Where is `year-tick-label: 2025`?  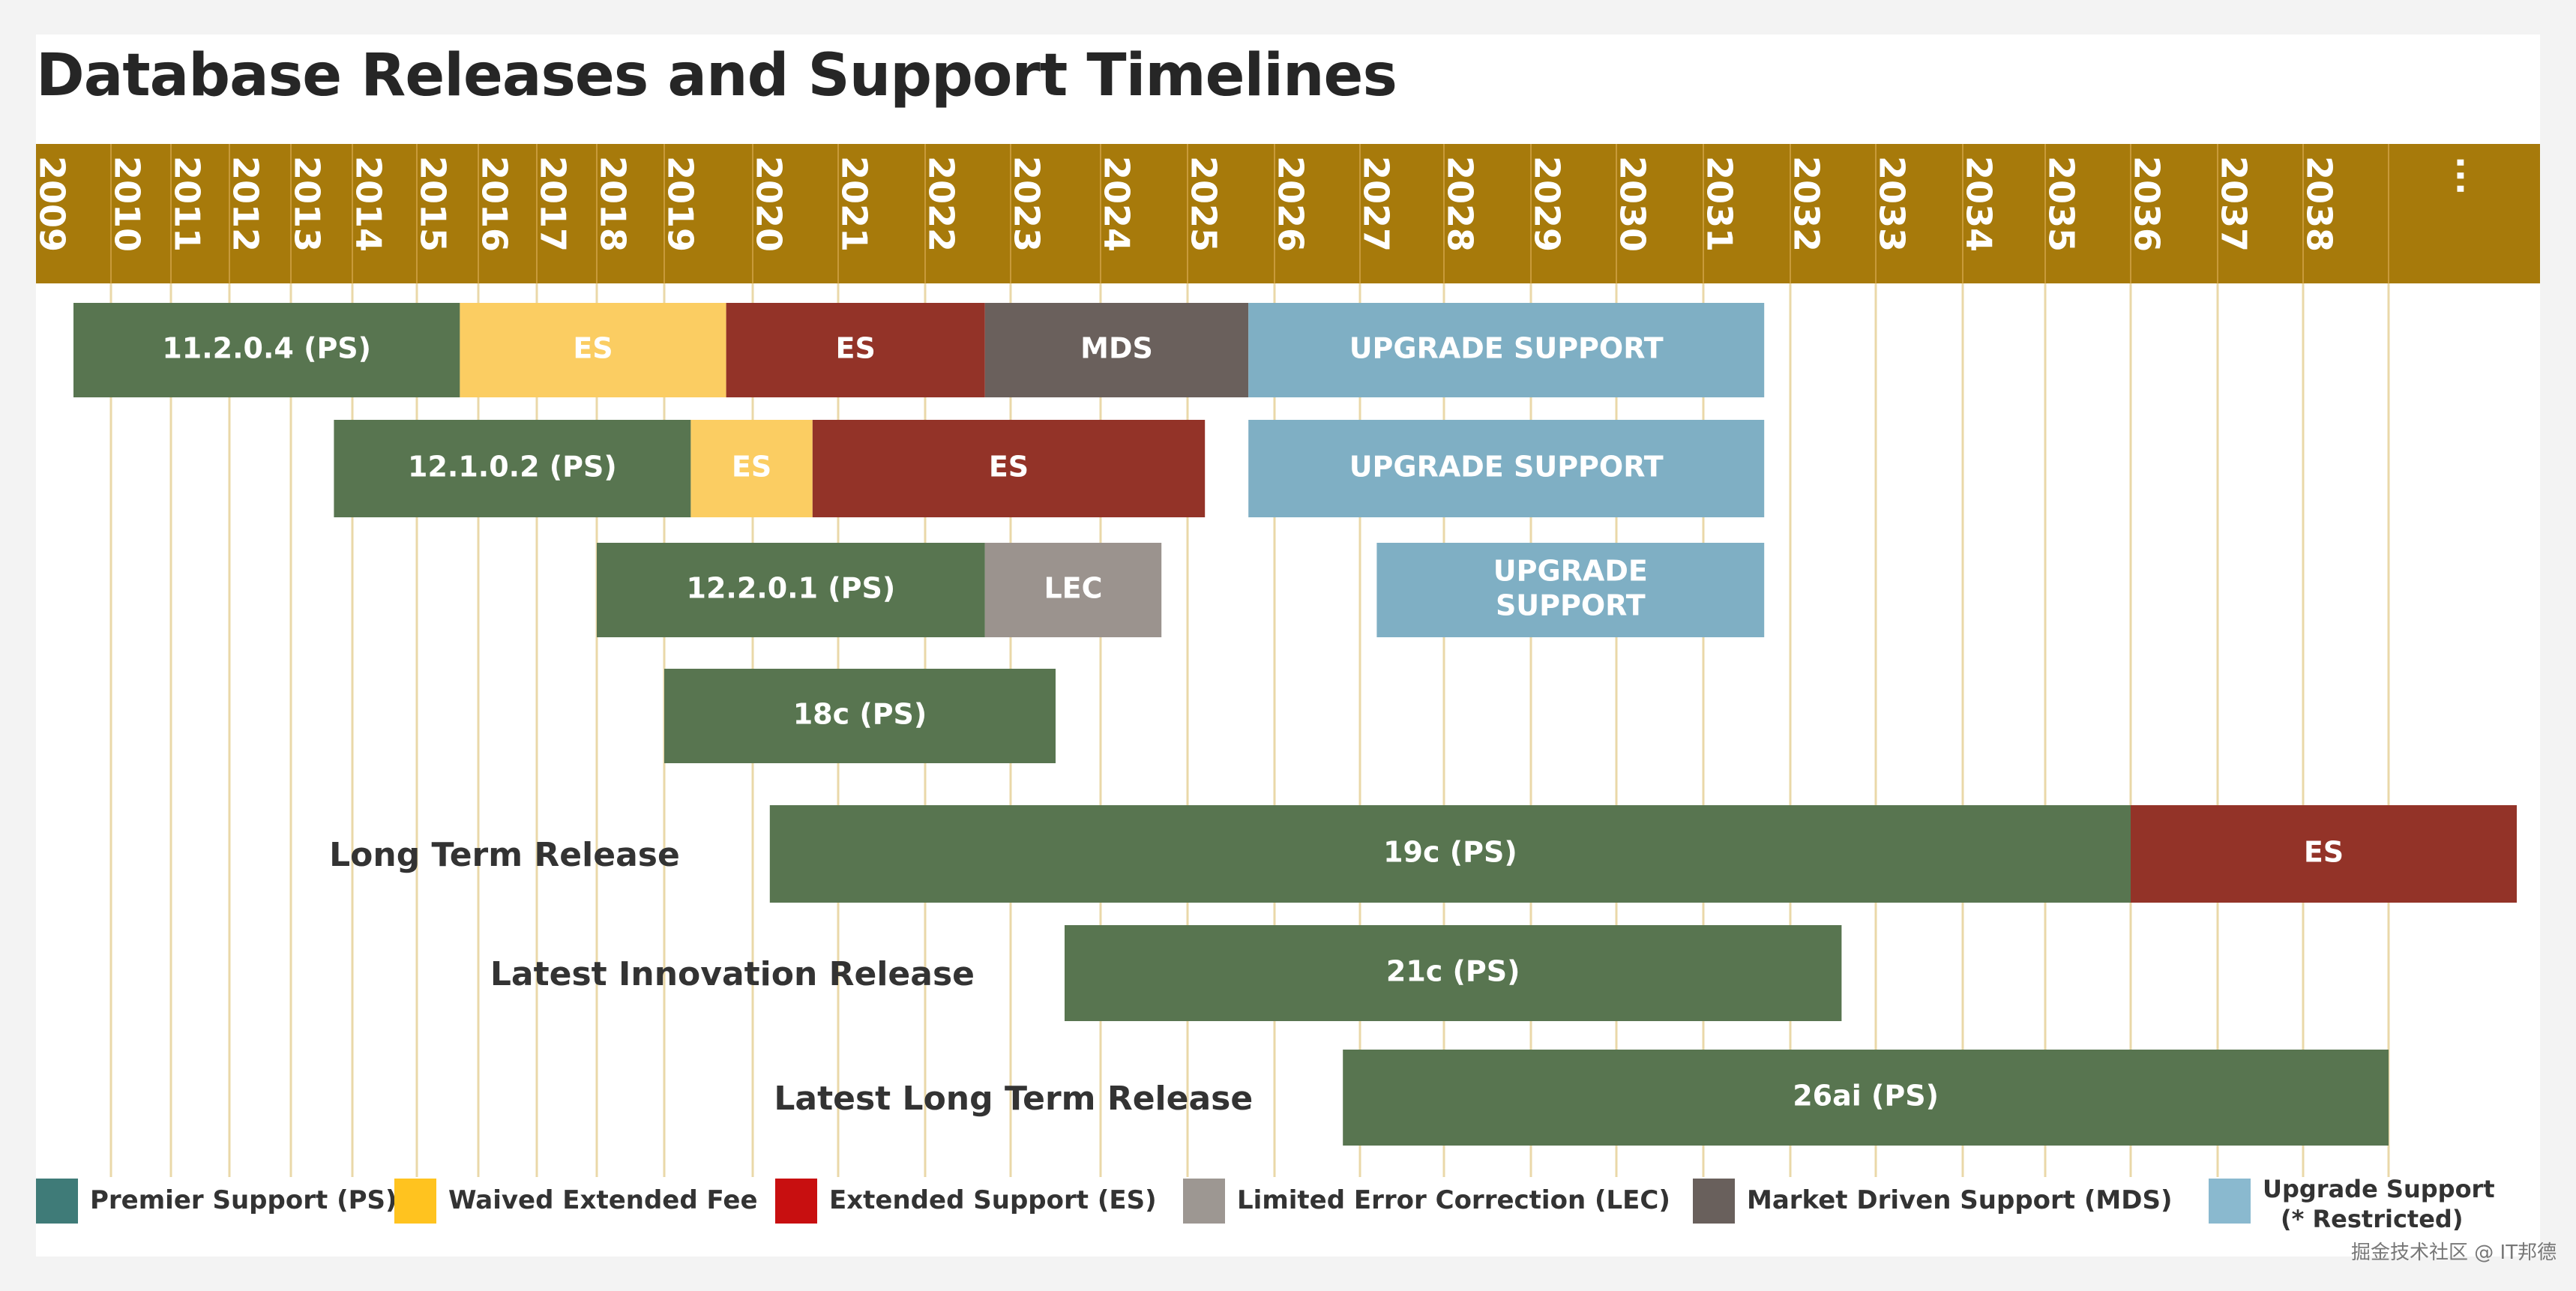 year-tick-label: 2025 is located at coordinates (1204, 204).